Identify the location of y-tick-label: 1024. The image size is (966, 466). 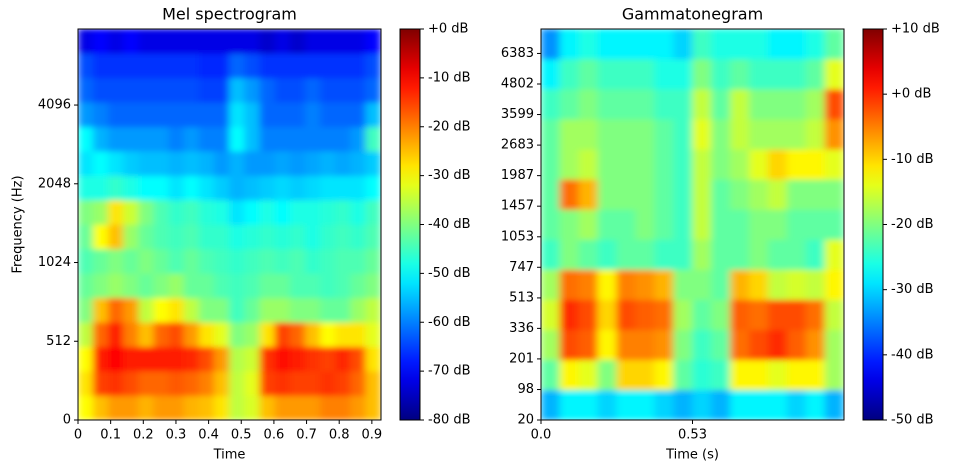
(54, 262).